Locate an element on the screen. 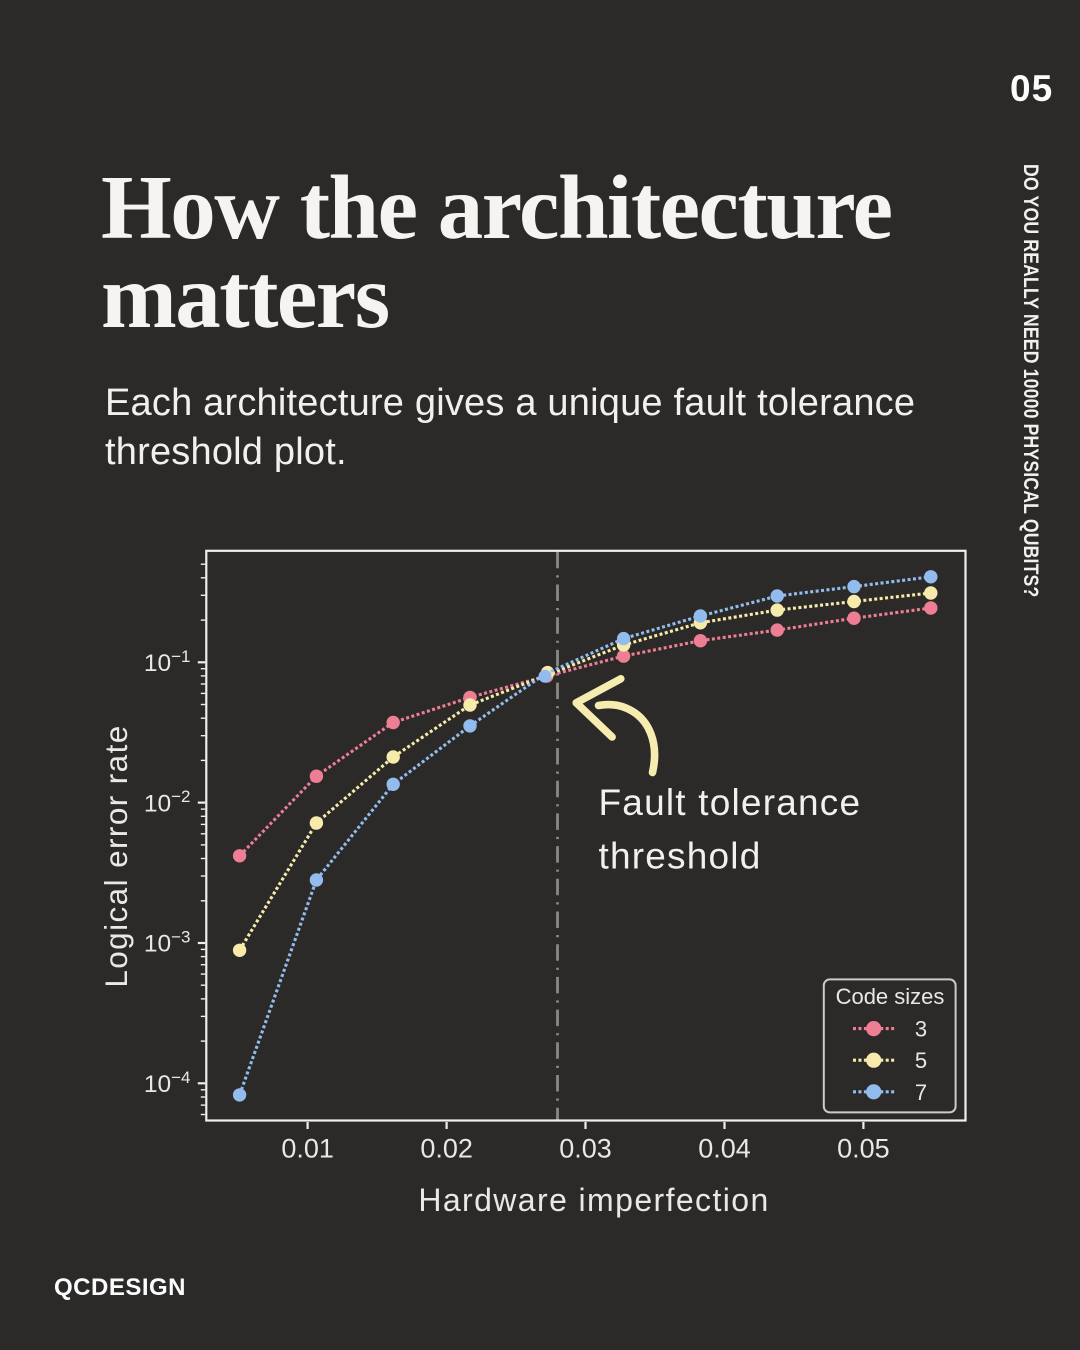 This screenshot has height=1350, width=1080. svg-text: 0.01 is located at coordinates (307, 1149).